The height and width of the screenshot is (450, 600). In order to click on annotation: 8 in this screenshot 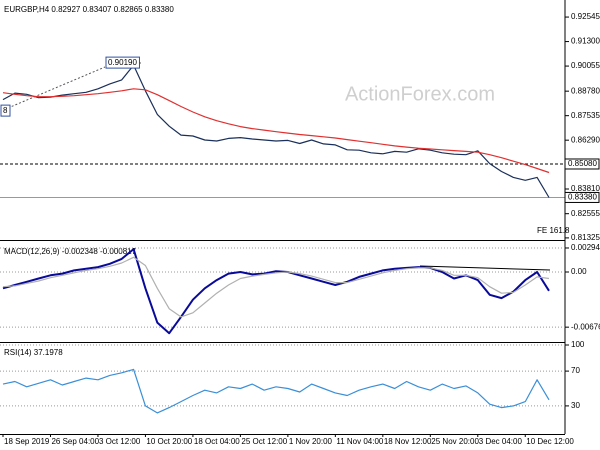, I will do `click(5, 110)`.